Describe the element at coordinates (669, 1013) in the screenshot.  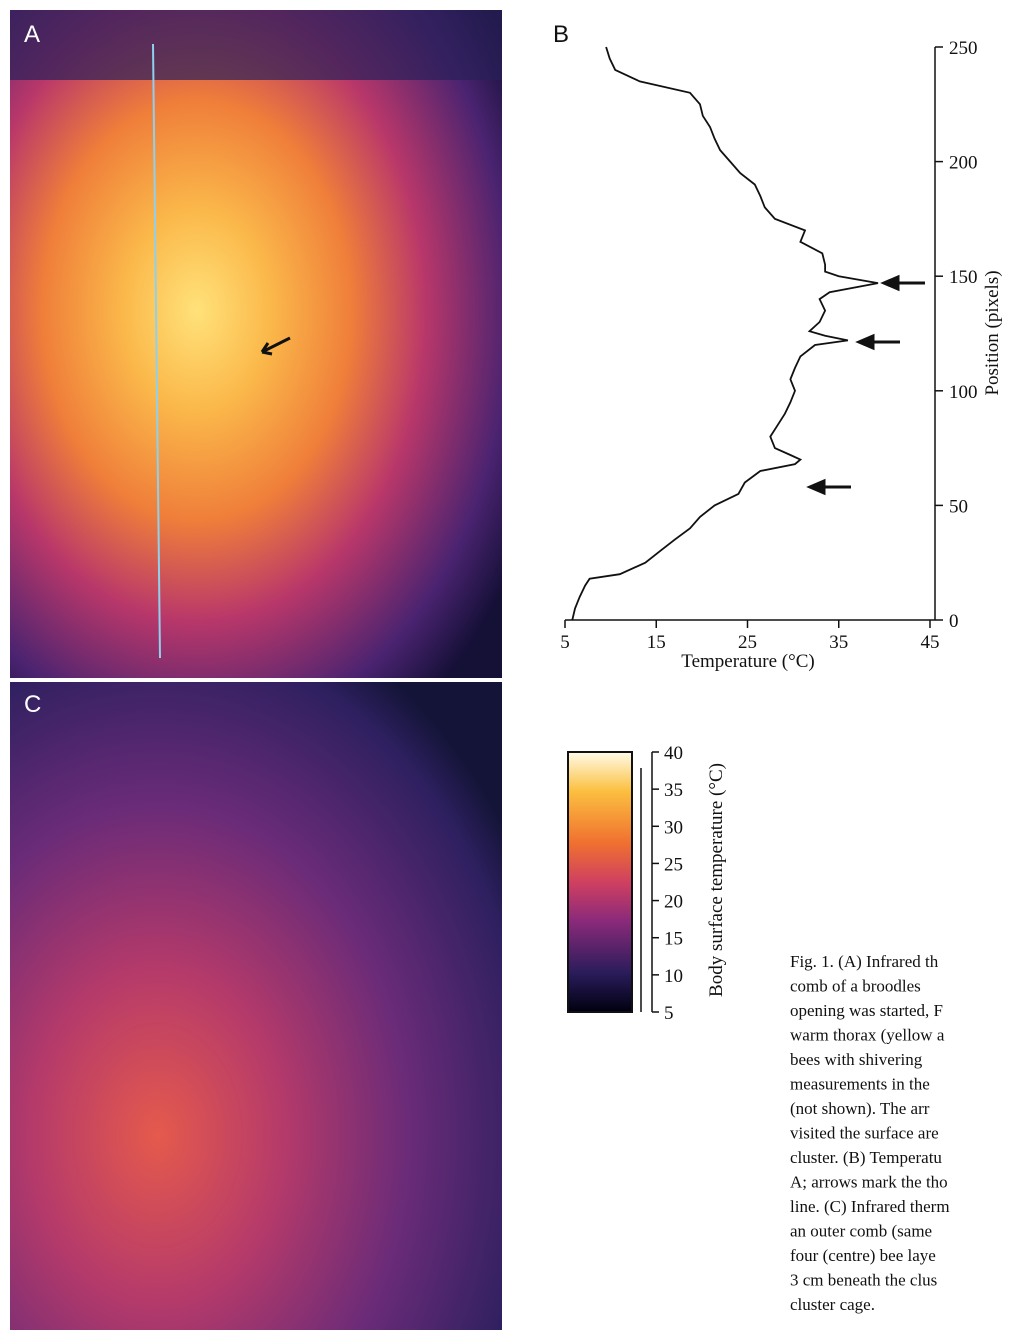
I see `colorbar-tick-label: 5` at that location.